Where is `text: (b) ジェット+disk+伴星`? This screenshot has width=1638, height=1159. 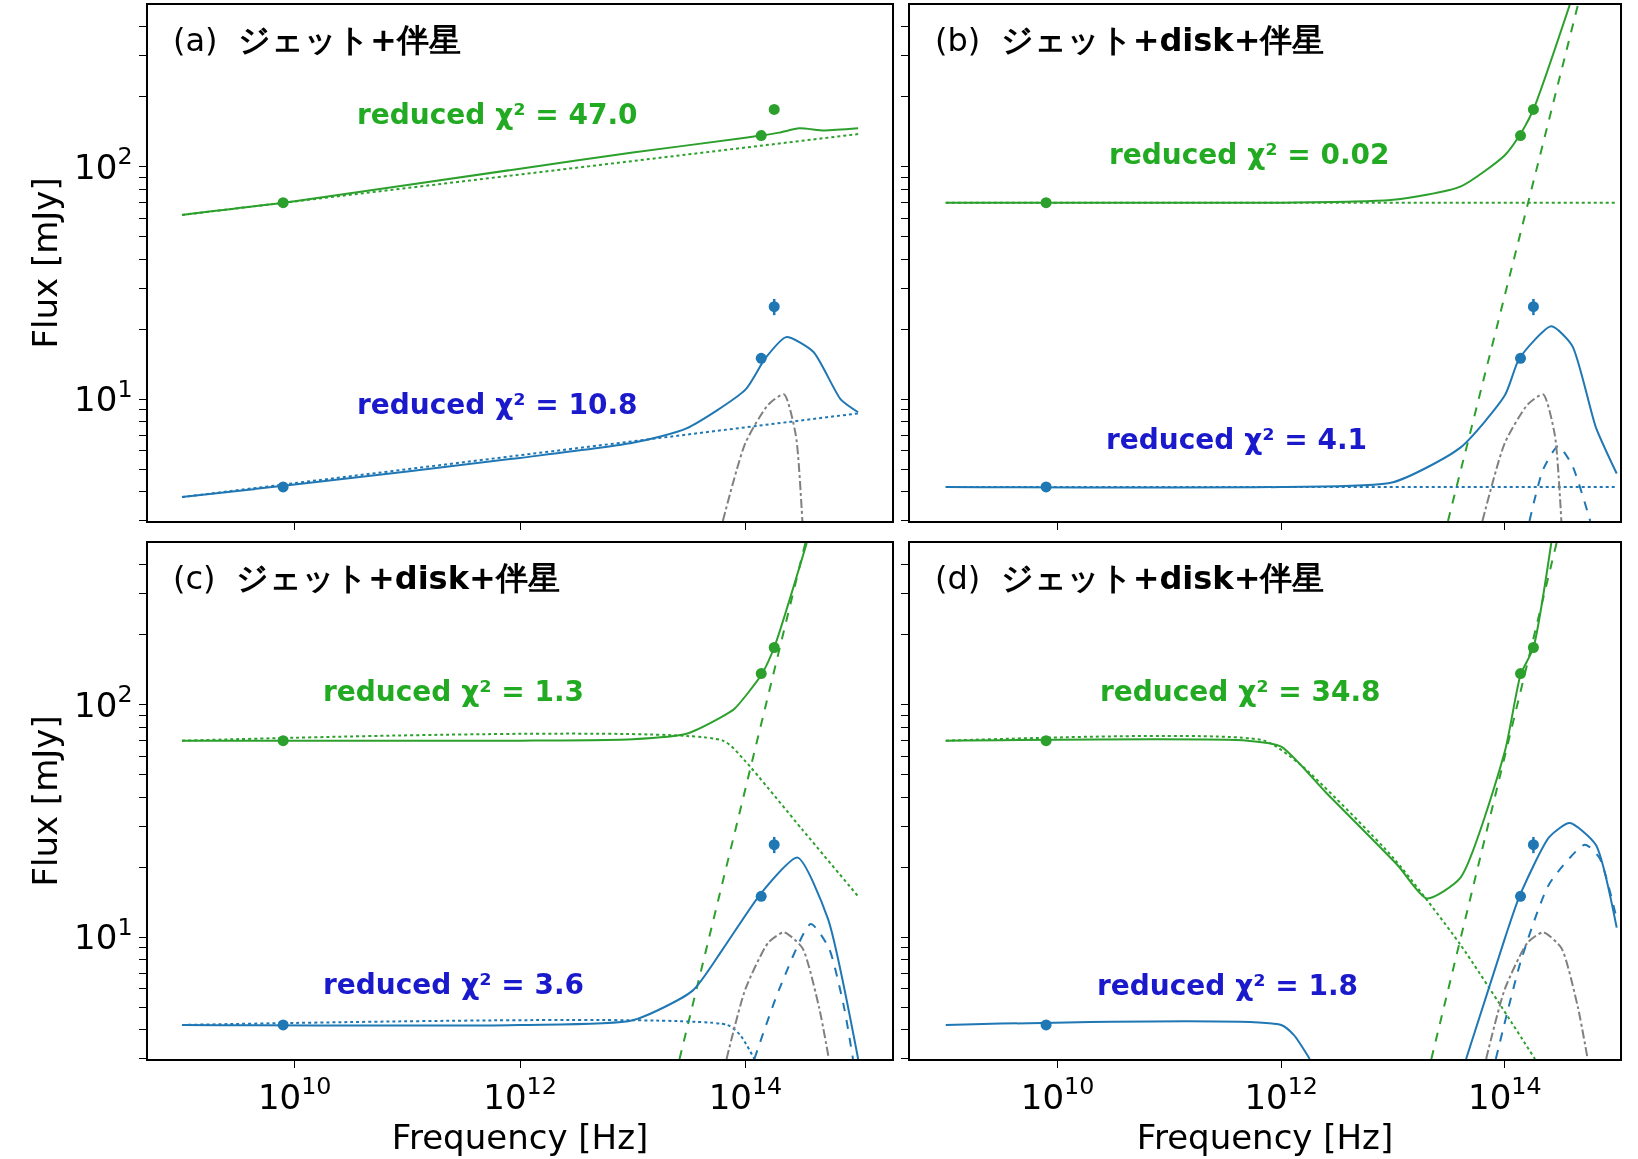
text: (b) ジェット+disk+伴星 is located at coordinates (1130, 40).